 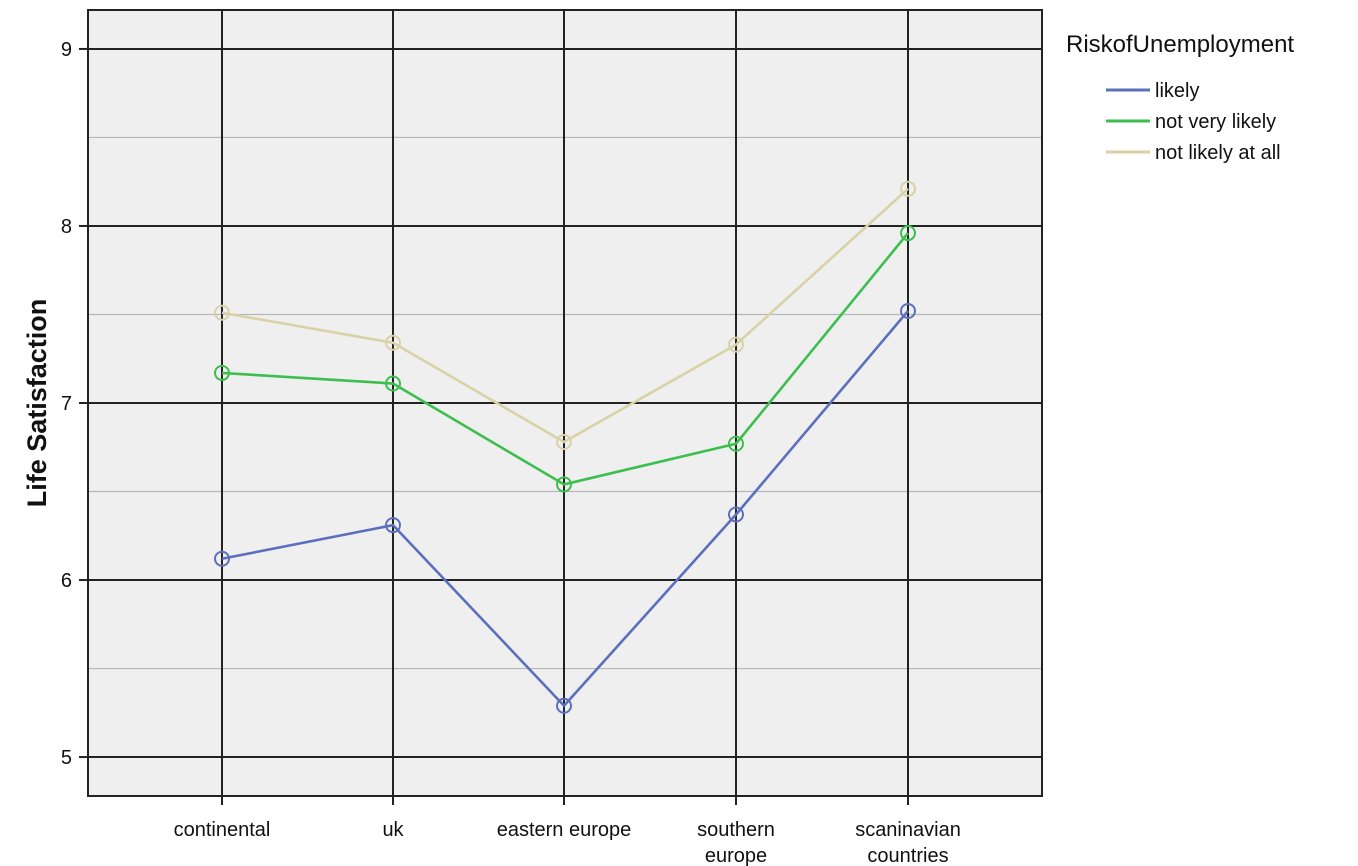 What do you see at coordinates (1218, 153) in the screenshot?
I see `legend-label: not likely at all` at bounding box center [1218, 153].